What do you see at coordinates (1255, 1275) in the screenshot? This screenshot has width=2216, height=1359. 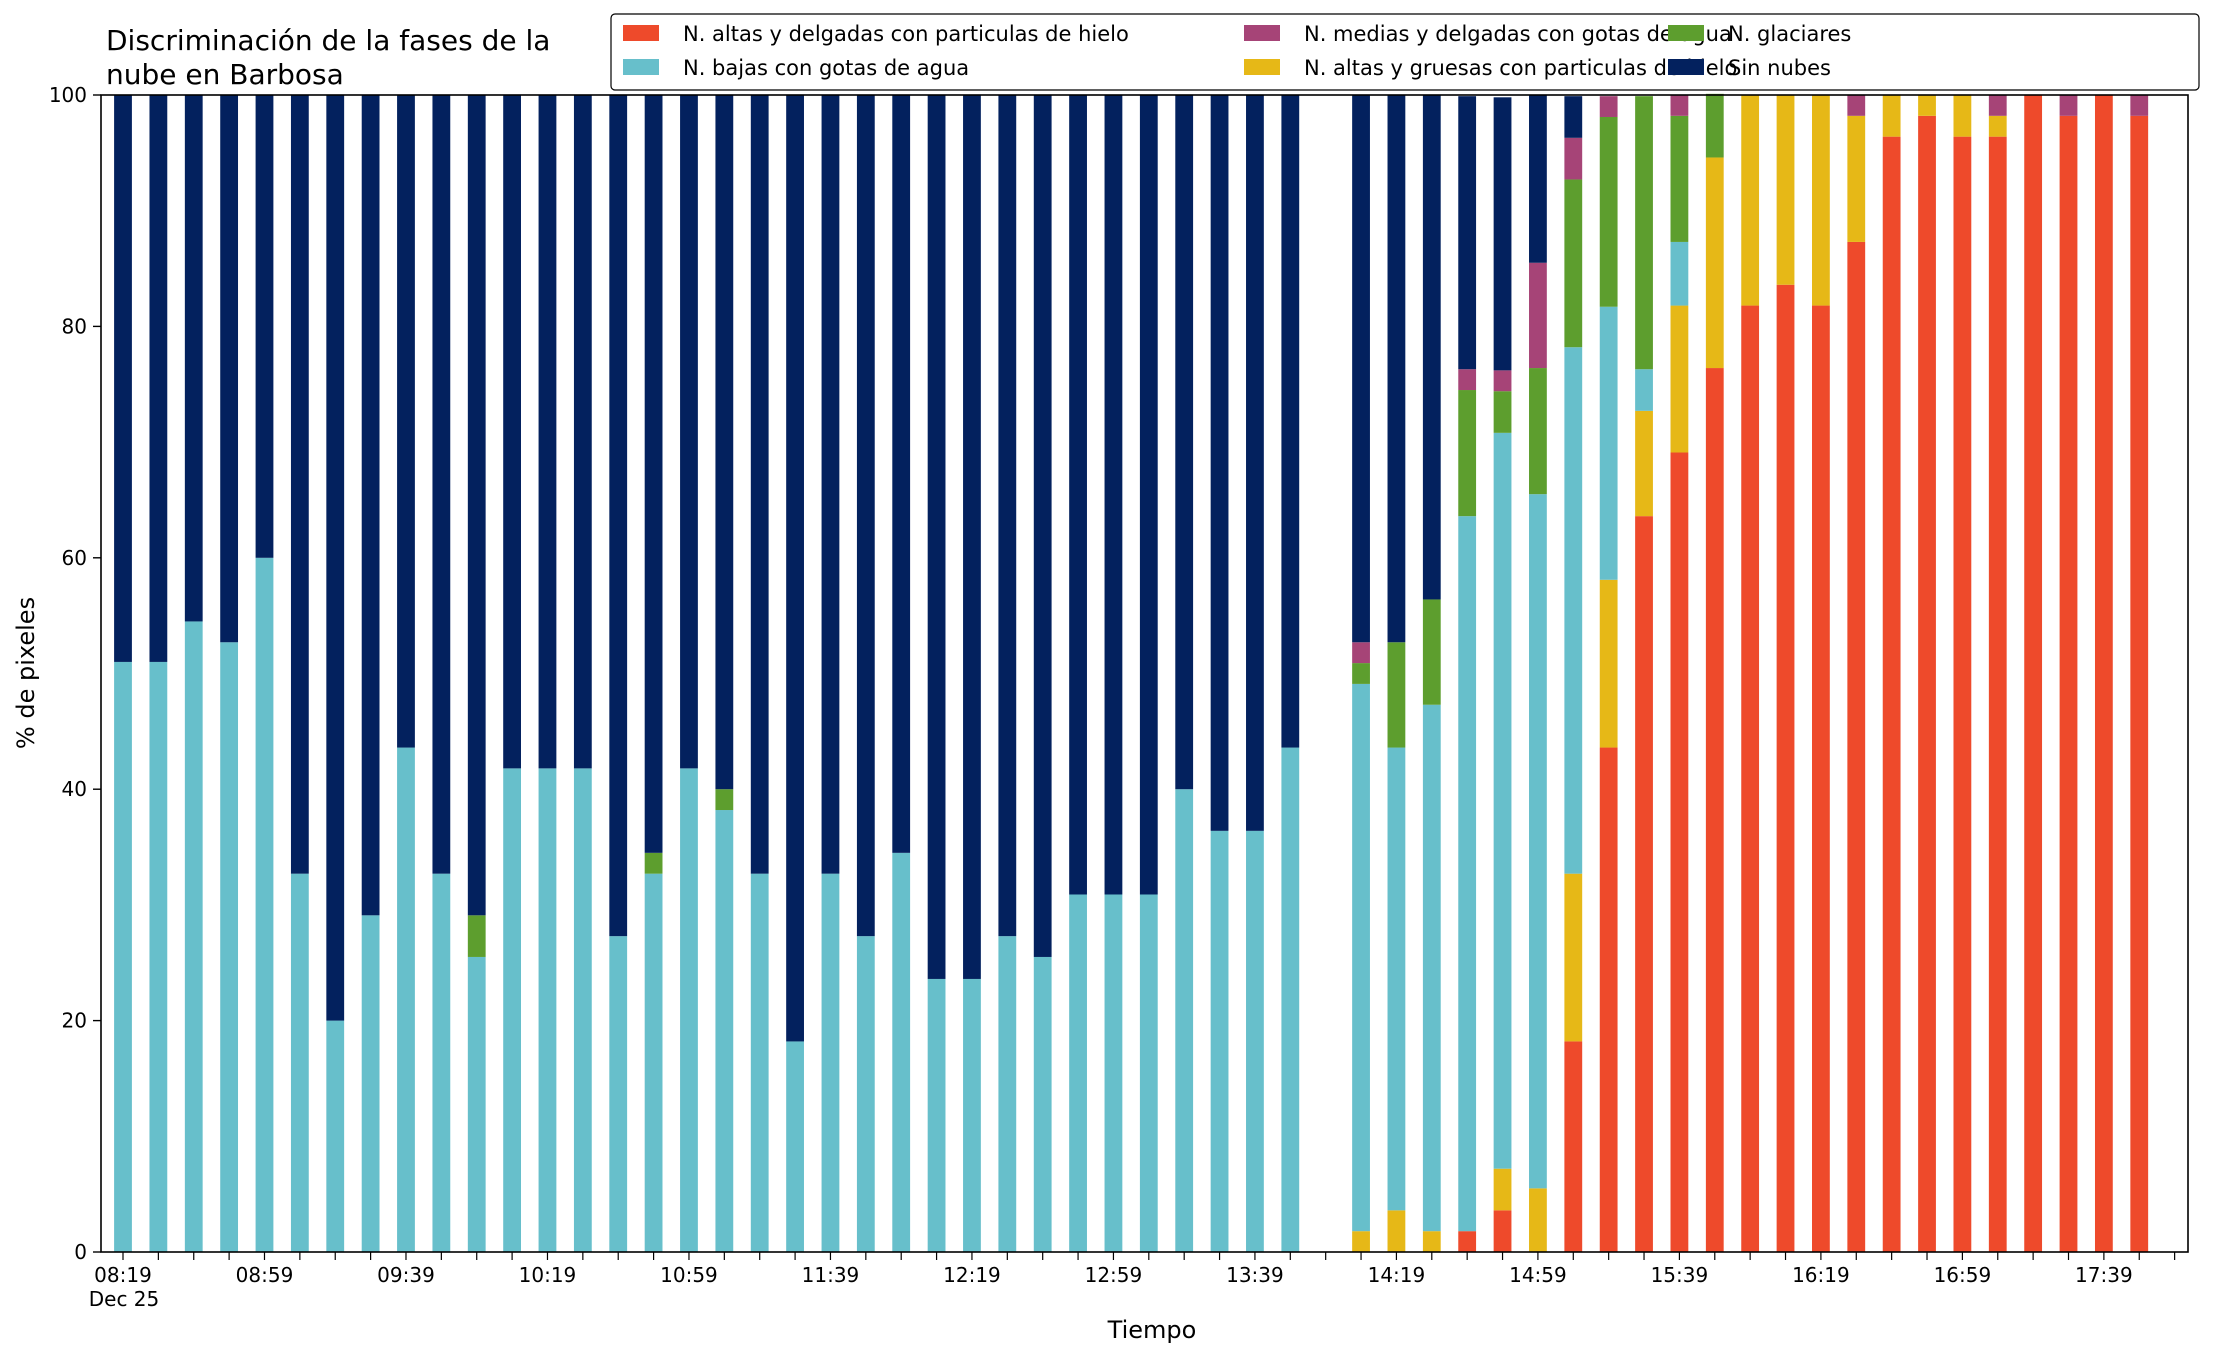 I see `x-tick-label: 13:39` at bounding box center [1255, 1275].